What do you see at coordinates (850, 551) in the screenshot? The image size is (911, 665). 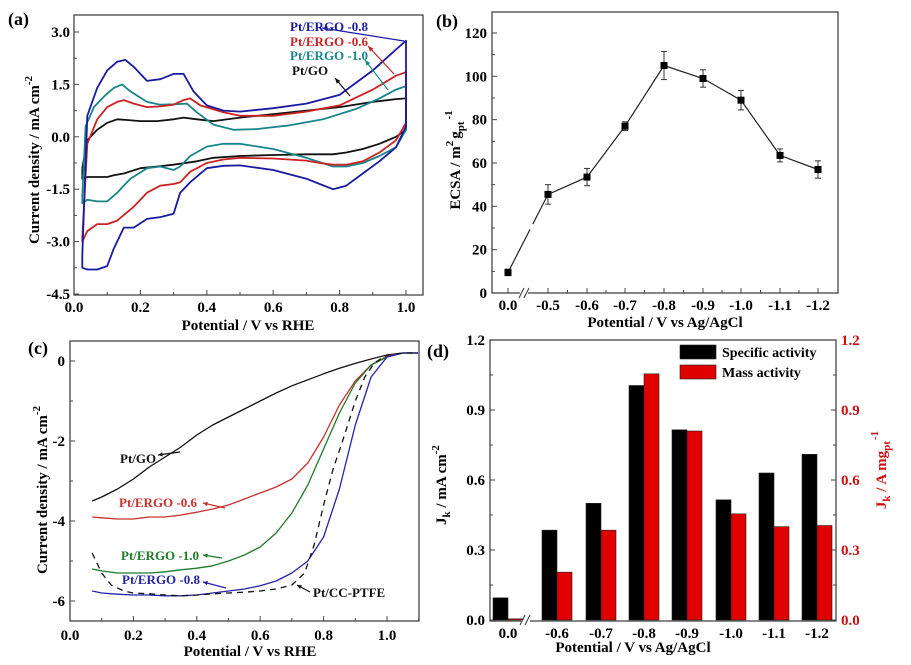 I see `y-tick-label-right: 0.3` at bounding box center [850, 551].